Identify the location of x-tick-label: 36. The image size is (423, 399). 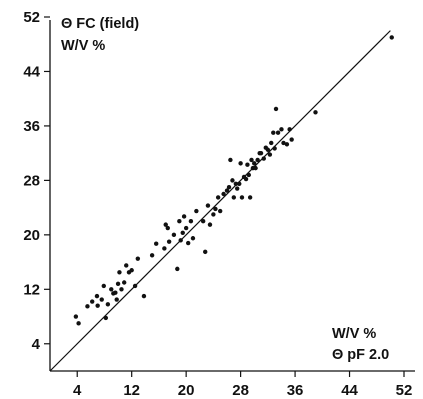
(295, 390).